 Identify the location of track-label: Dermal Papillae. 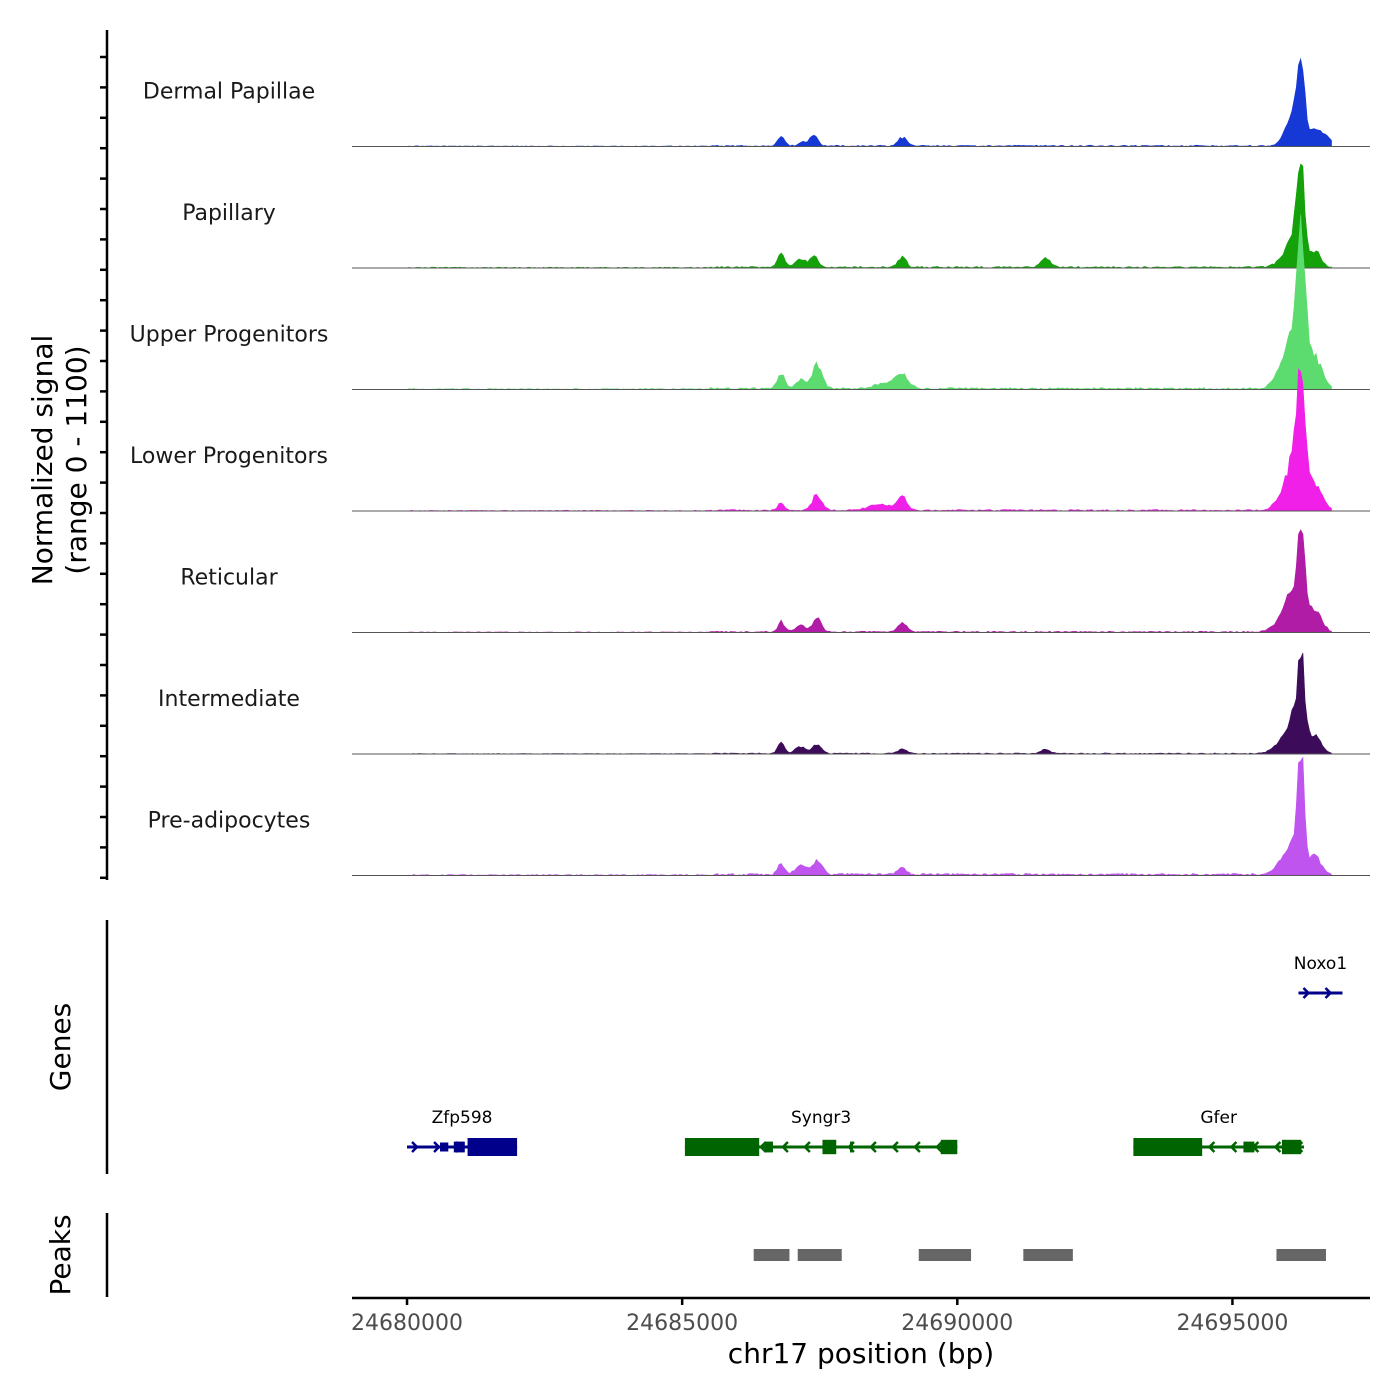
(229, 92).